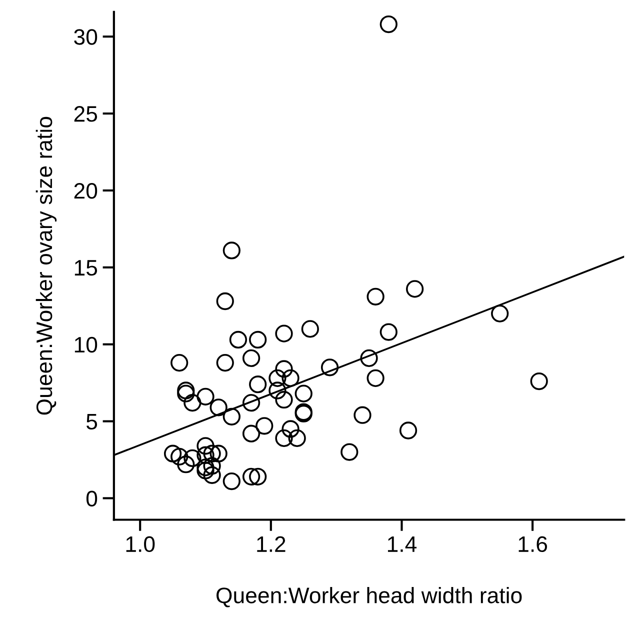  I want to click on y-tick-label: 10, so click(86, 344).